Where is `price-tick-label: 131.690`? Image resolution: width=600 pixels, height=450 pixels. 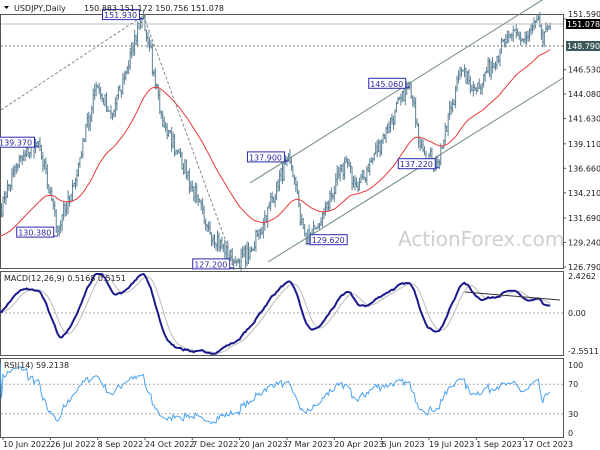
price-tick-label: 131.690 is located at coordinates (584, 218).